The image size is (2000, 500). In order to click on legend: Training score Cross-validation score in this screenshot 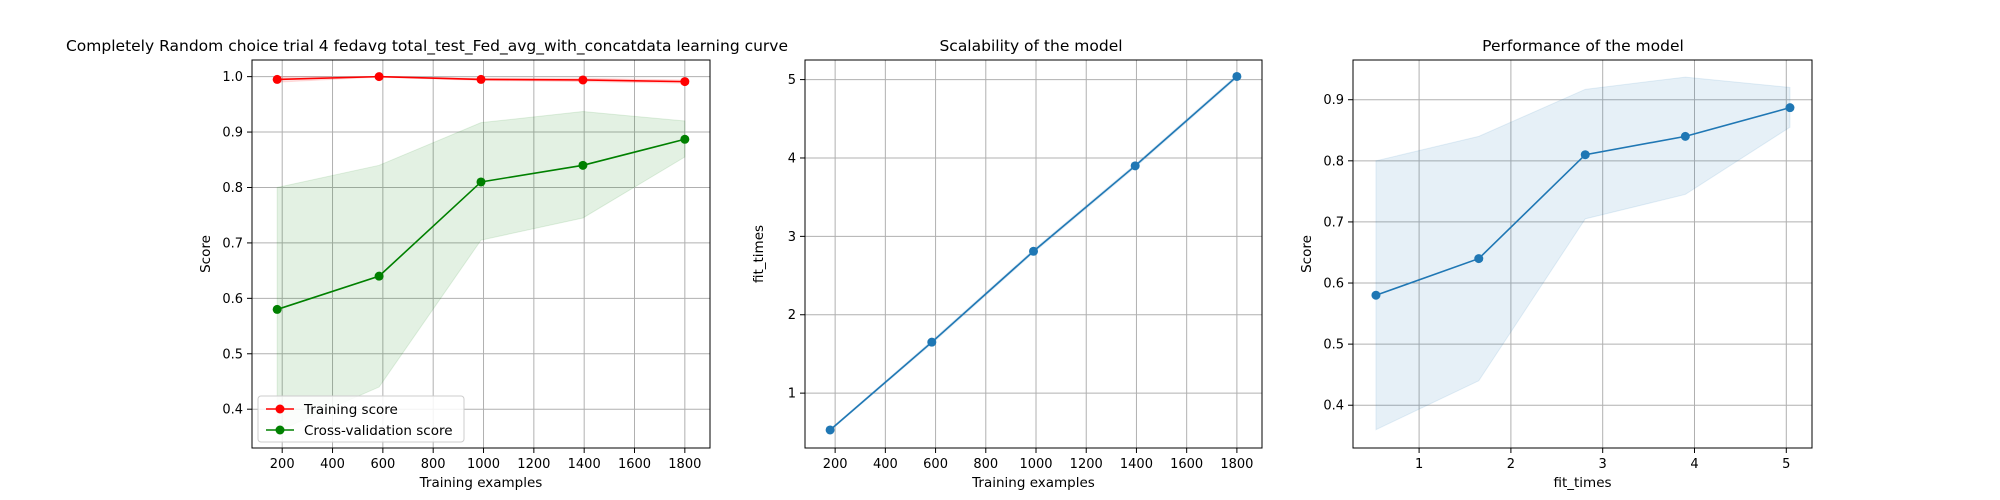, I will do `click(361, 419)`.